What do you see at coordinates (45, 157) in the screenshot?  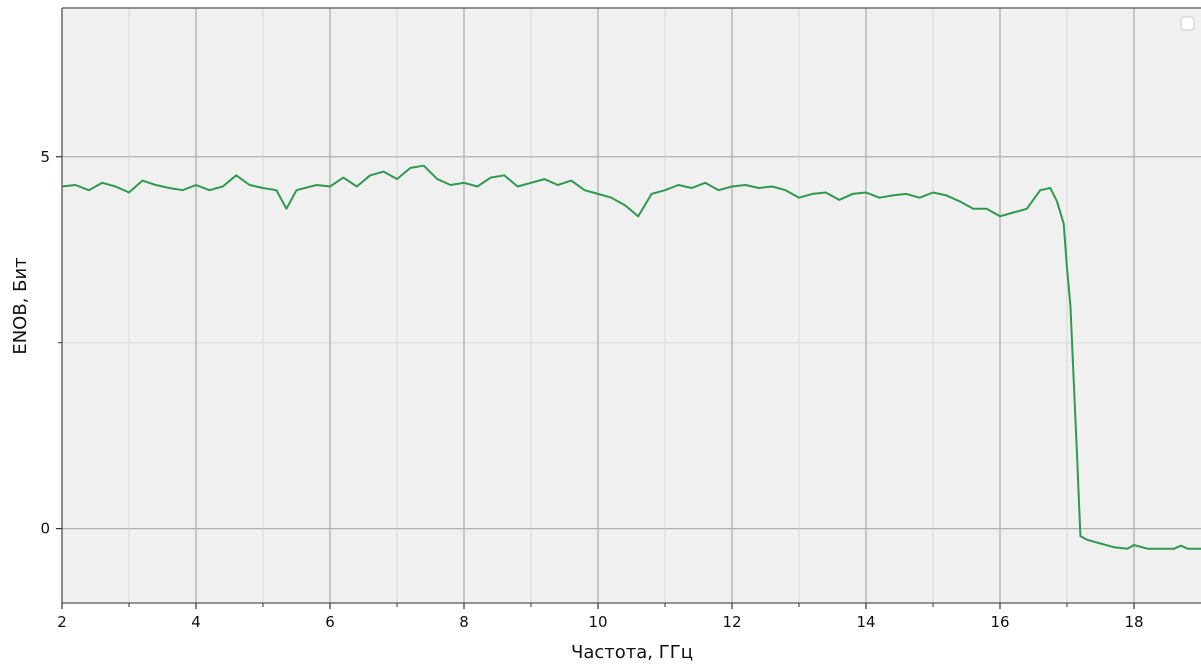 I see `y-tick-label: 5` at bounding box center [45, 157].